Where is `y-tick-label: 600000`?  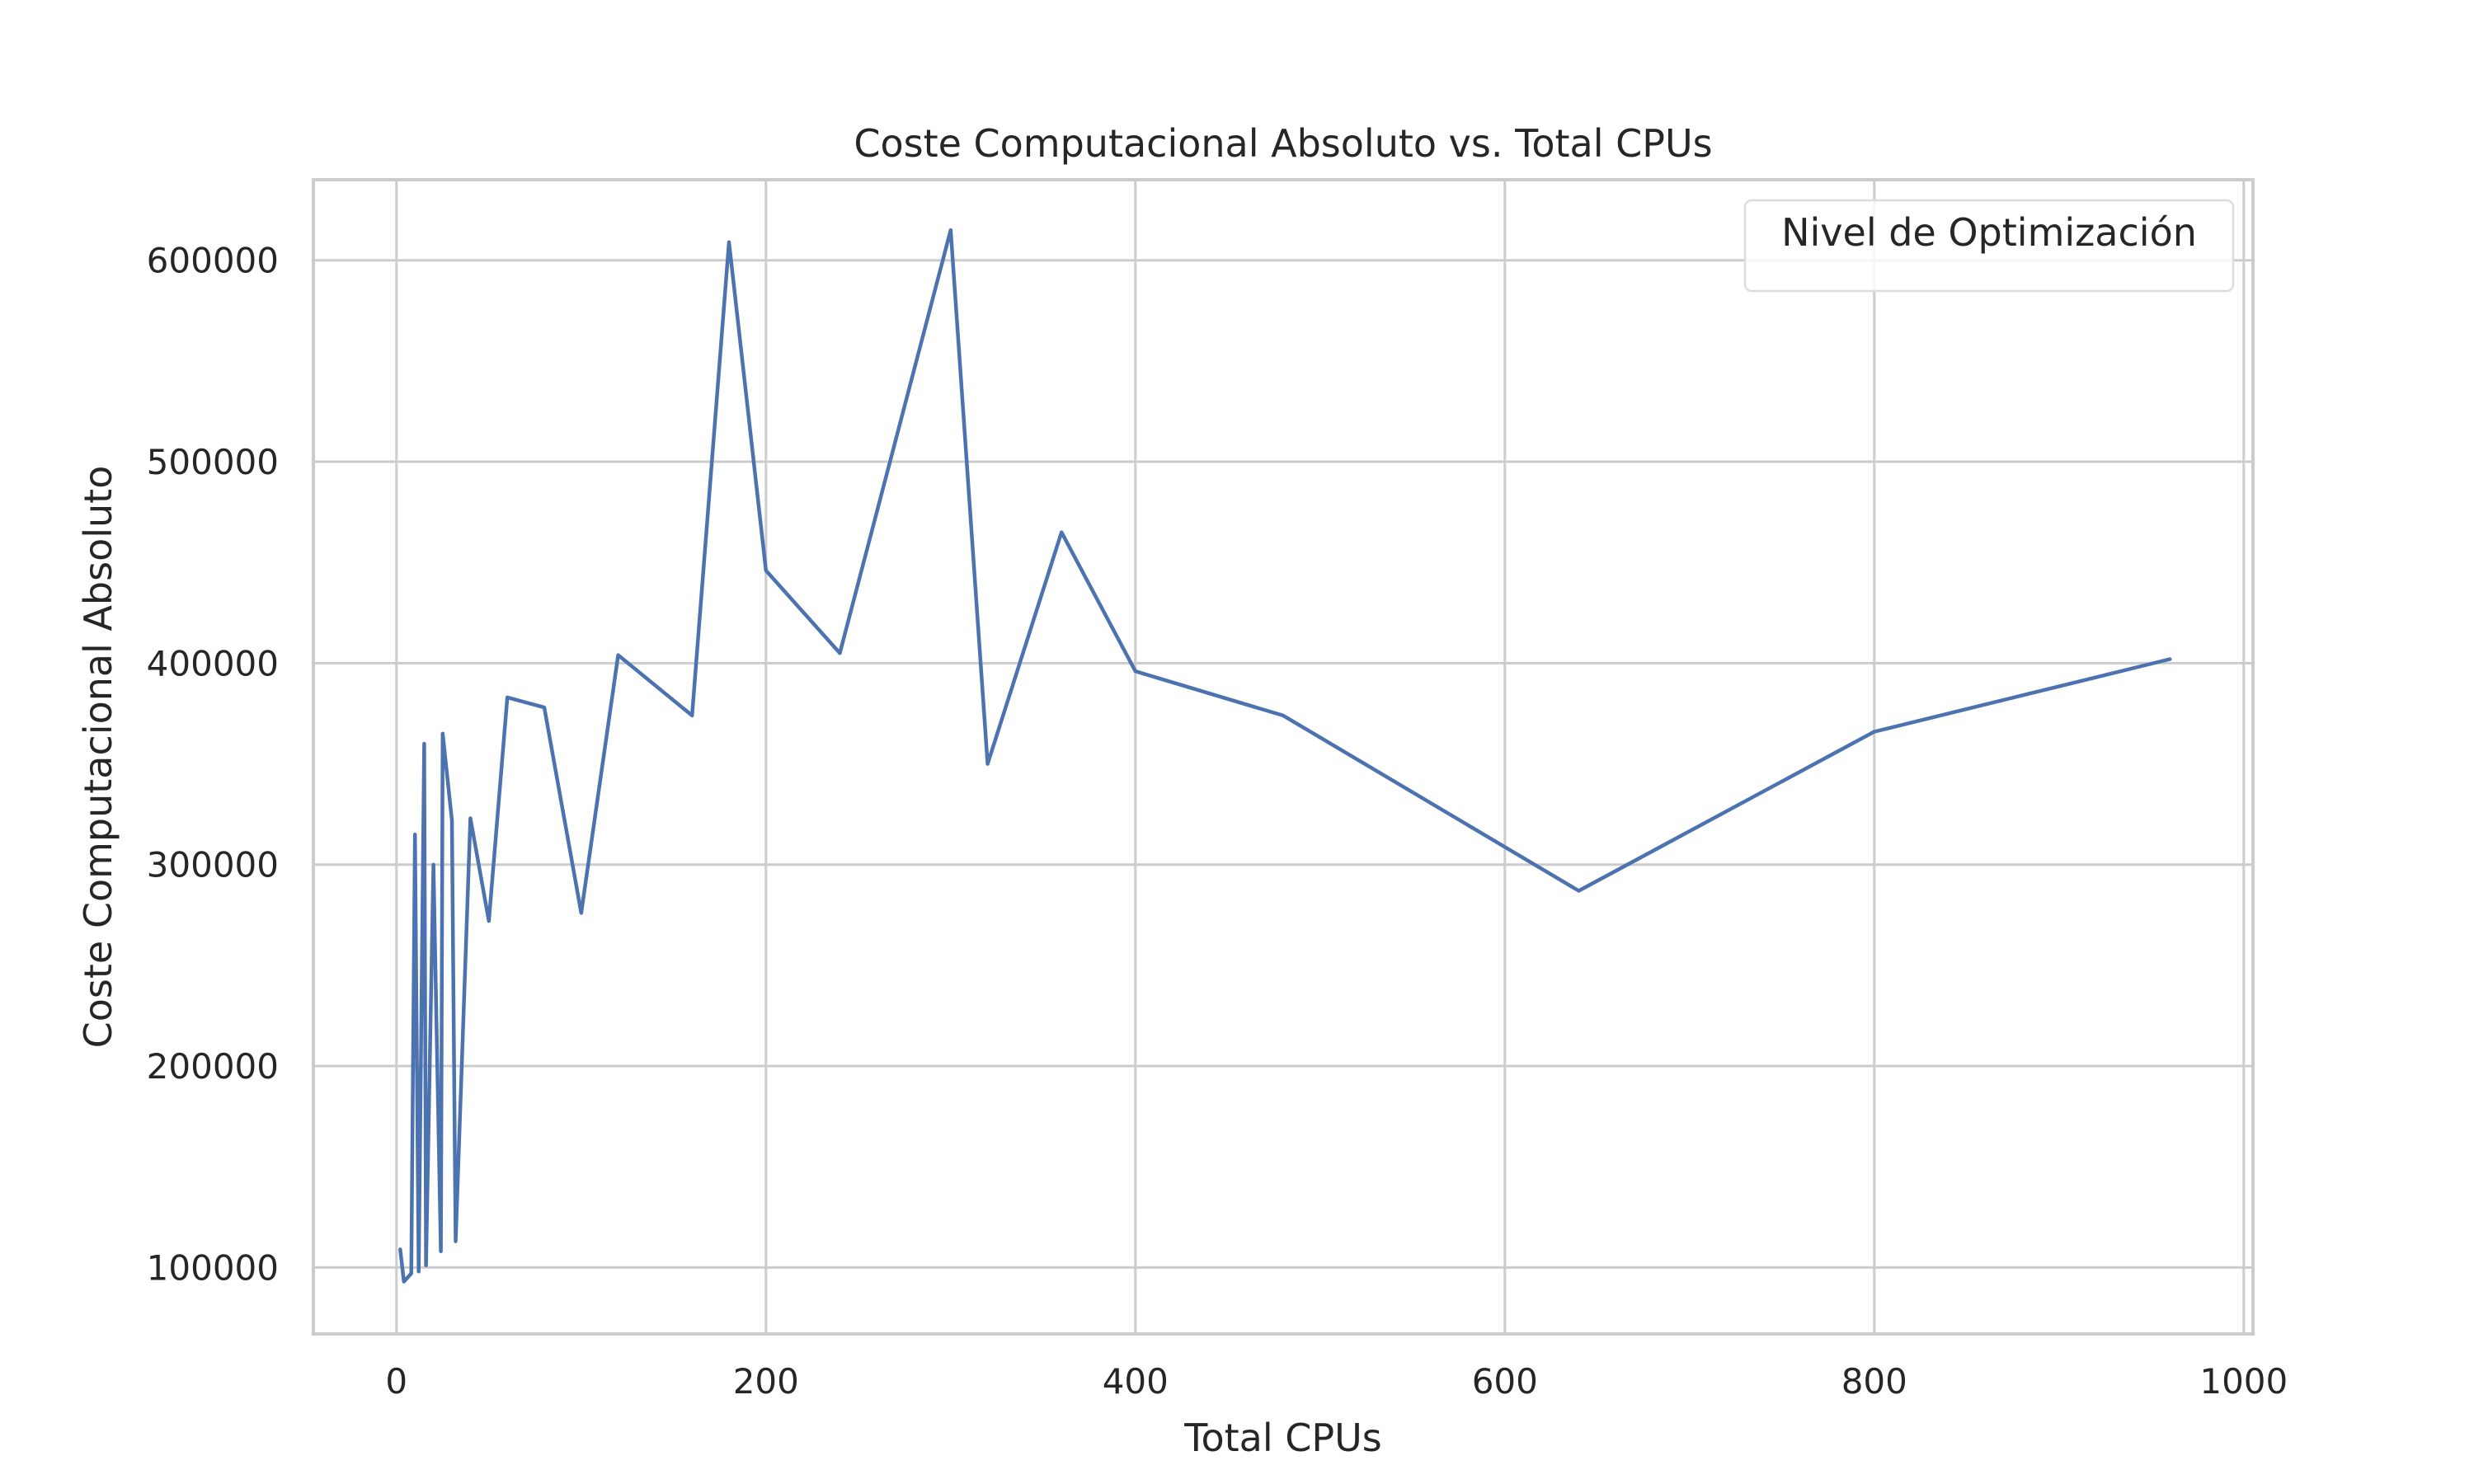 y-tick-label: 600000 is located at coordinates (213, 261).